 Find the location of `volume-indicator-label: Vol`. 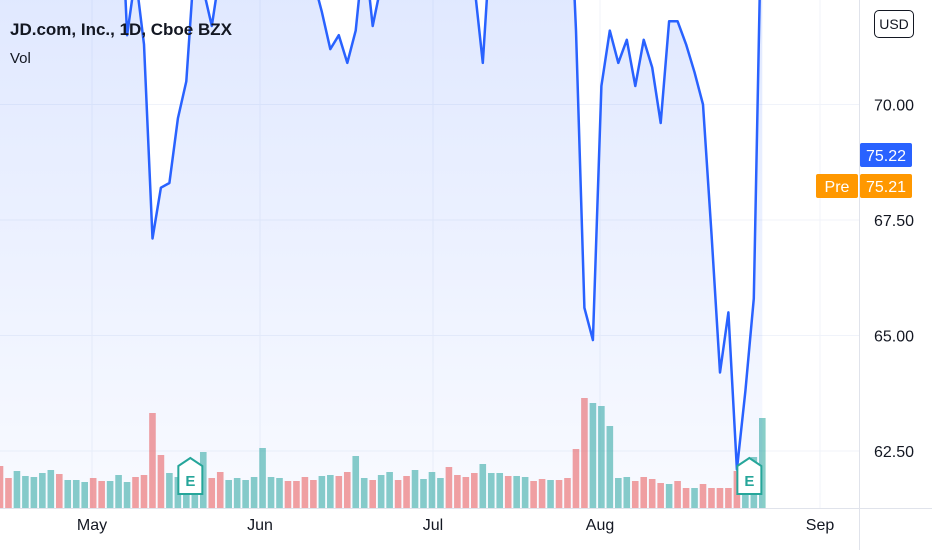

volume-indicator-label: Vol is located at coordinates (20, 58).